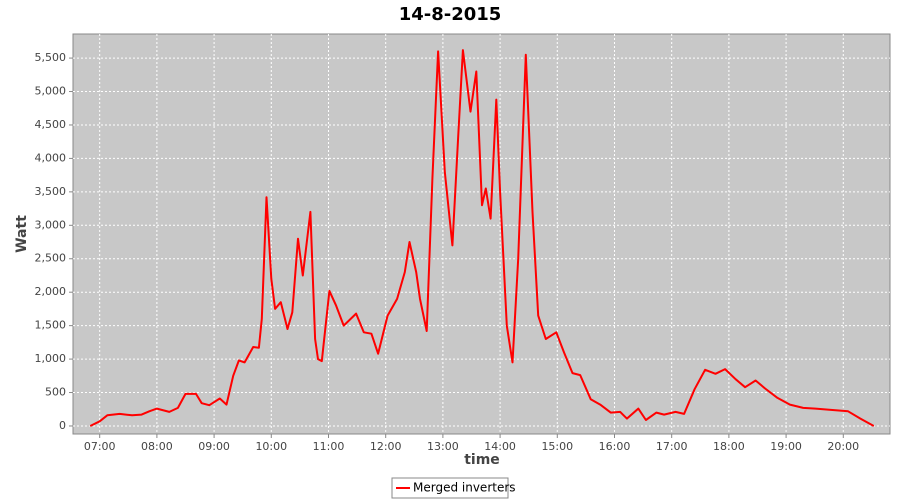 This screenshot has height=500, width=900. I want to click on y-tick-label: 3,500, so click(51, 191).